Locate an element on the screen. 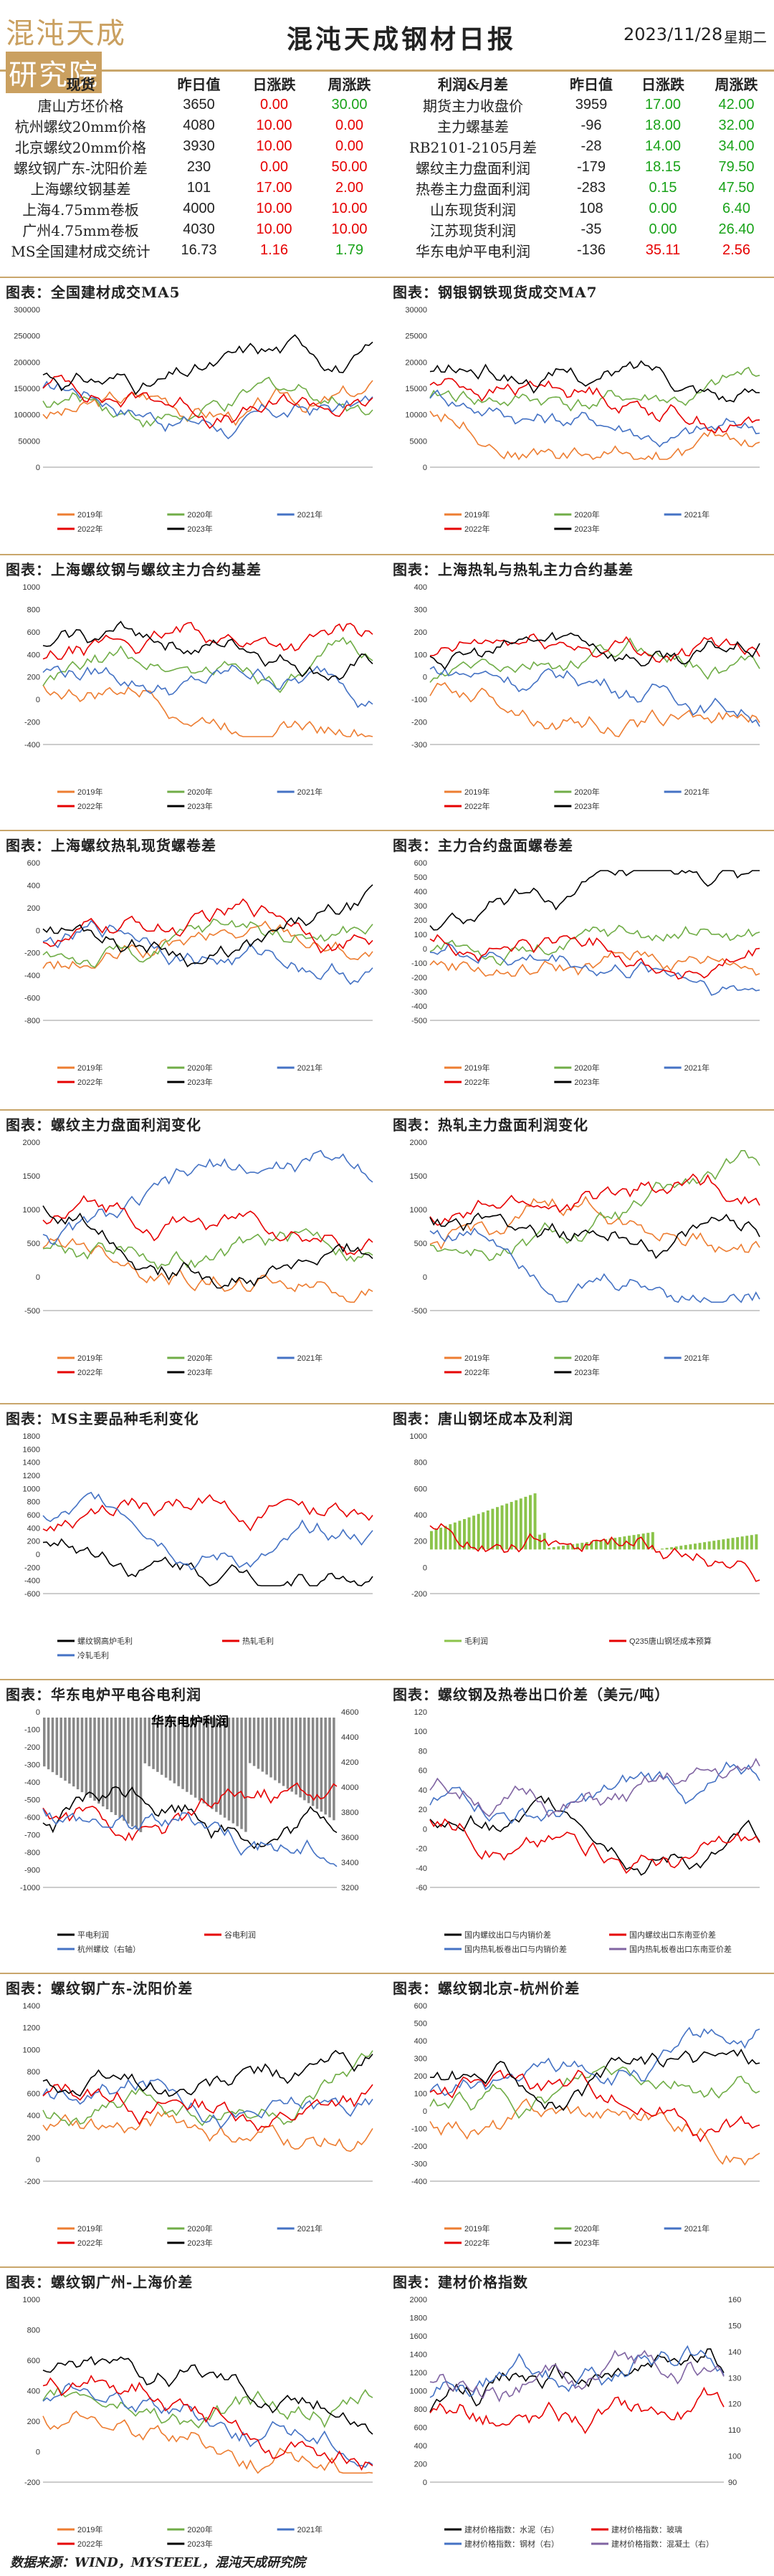  table-cell: 50.00 is located at coordinates (349, 167).